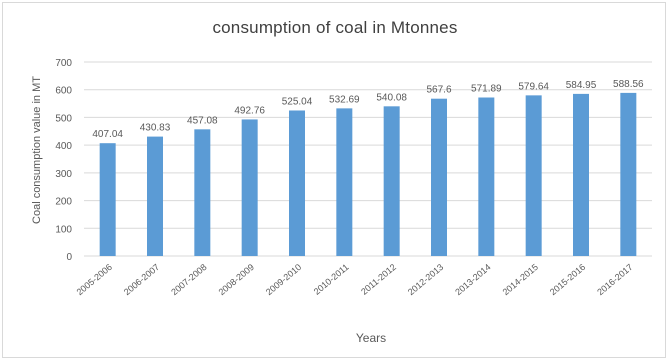 The height and width of the screenshot is (362, 670). Describe the element at coordinates (331, 279) in the screenshot. I see `x-tick-label: 2010-2011` at that location.